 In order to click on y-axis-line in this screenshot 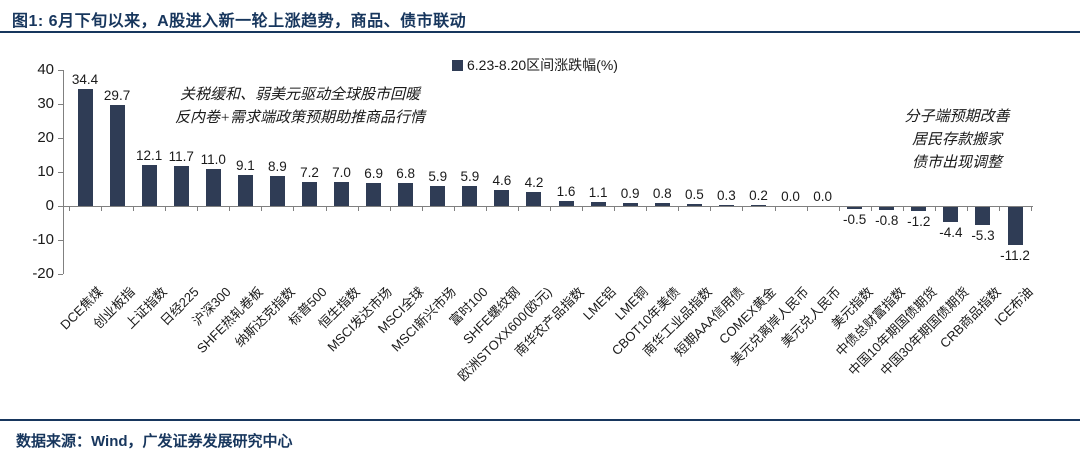, I will do `click(63, 172)`.